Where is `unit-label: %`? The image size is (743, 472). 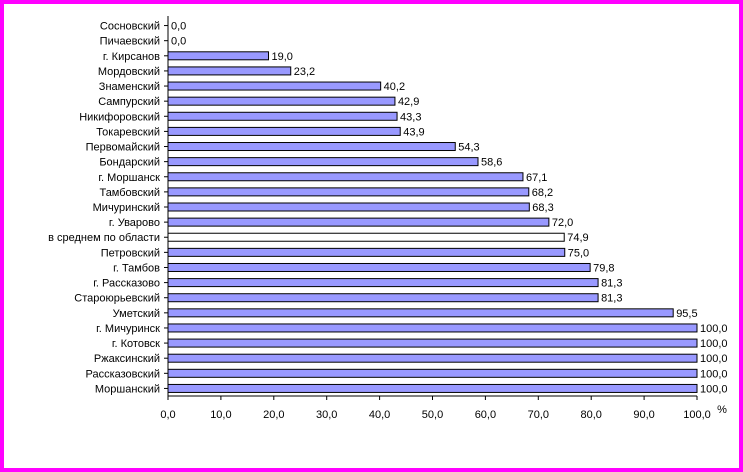
unit-label: % is located at coordinates (722, 410).